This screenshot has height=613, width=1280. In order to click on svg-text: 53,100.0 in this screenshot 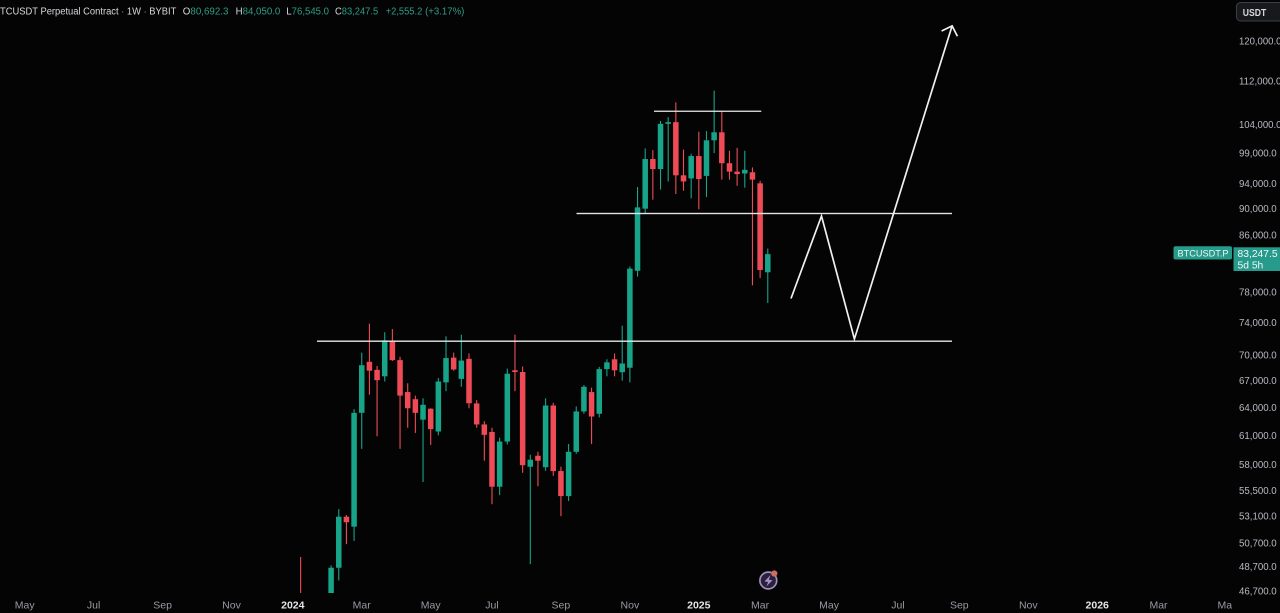, I will do `click(1258, 517)`.